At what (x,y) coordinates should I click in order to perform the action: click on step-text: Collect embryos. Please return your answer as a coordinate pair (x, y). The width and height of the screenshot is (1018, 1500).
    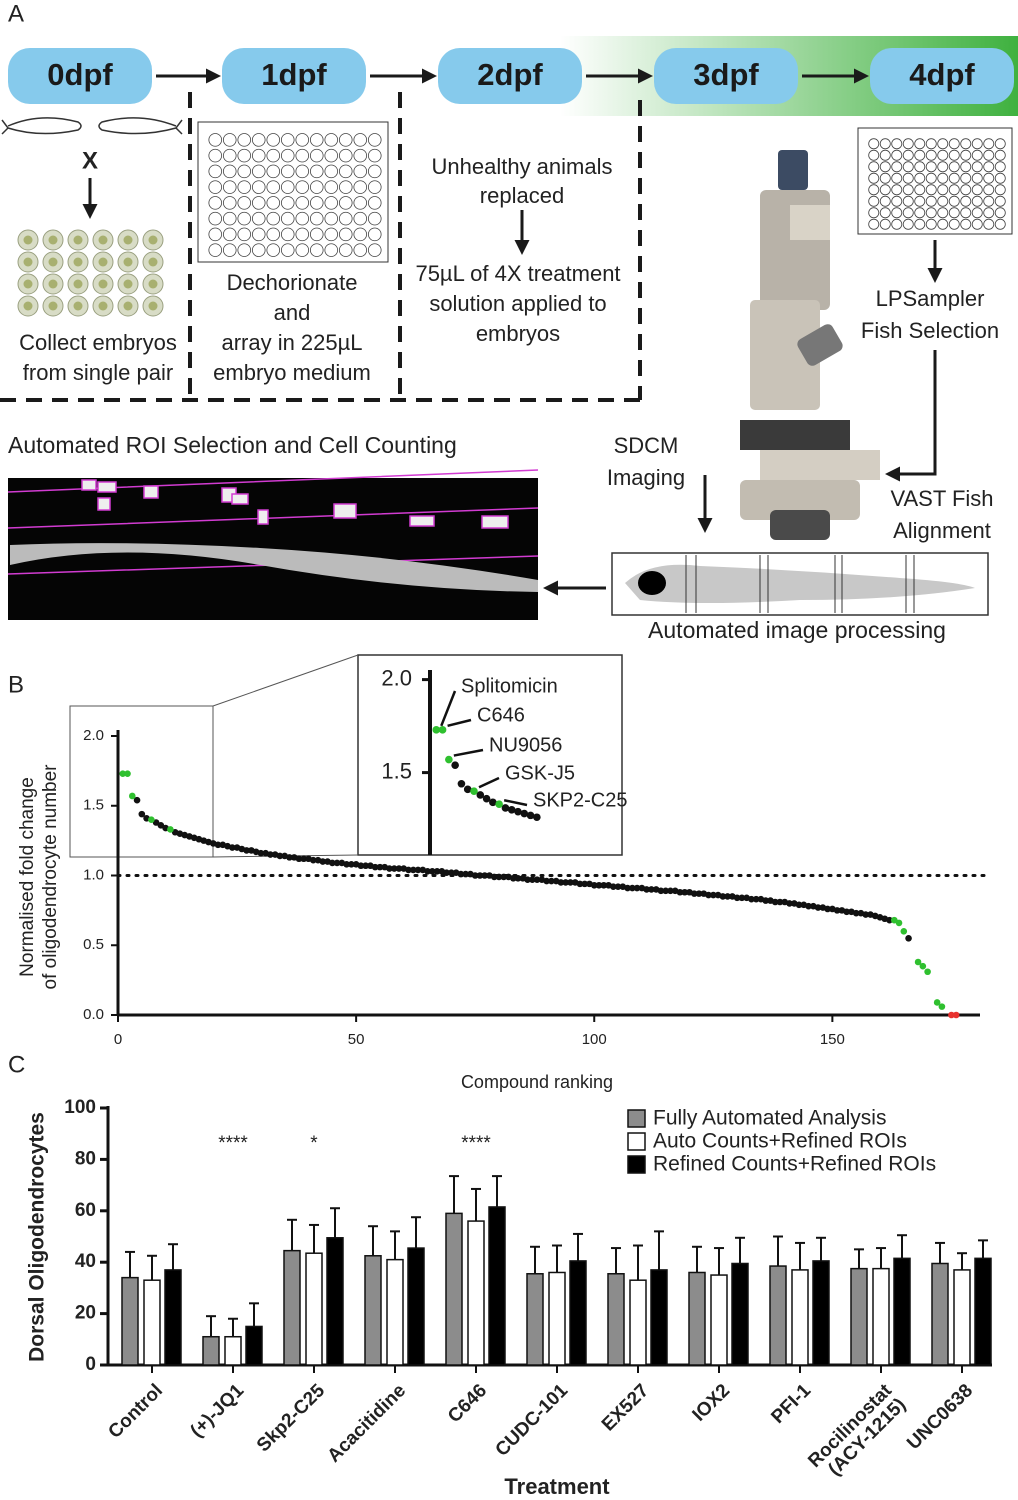
    Looking at the image, I should click on (98, 342).